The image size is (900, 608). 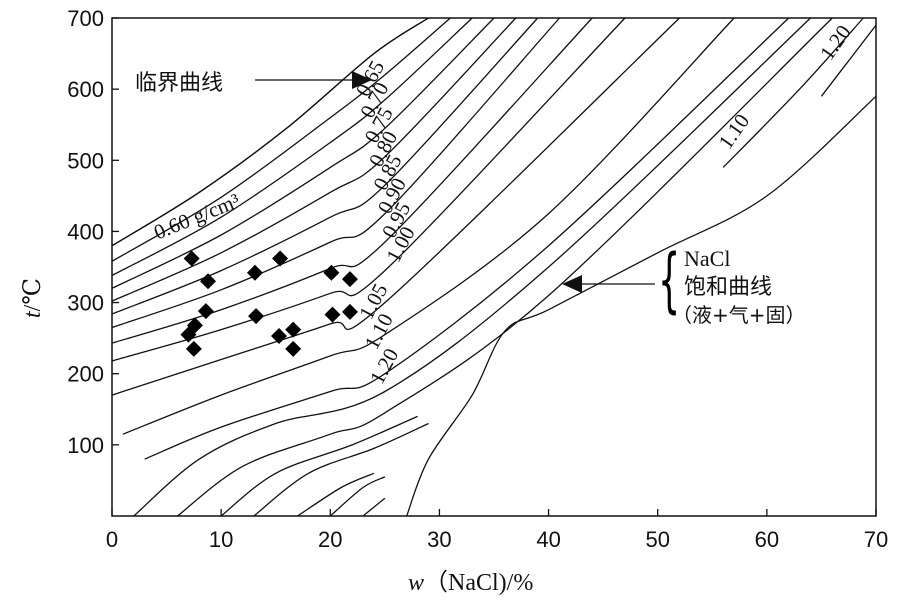 I want to click on x-axis-title-var: w, so click(x=416, y=583).